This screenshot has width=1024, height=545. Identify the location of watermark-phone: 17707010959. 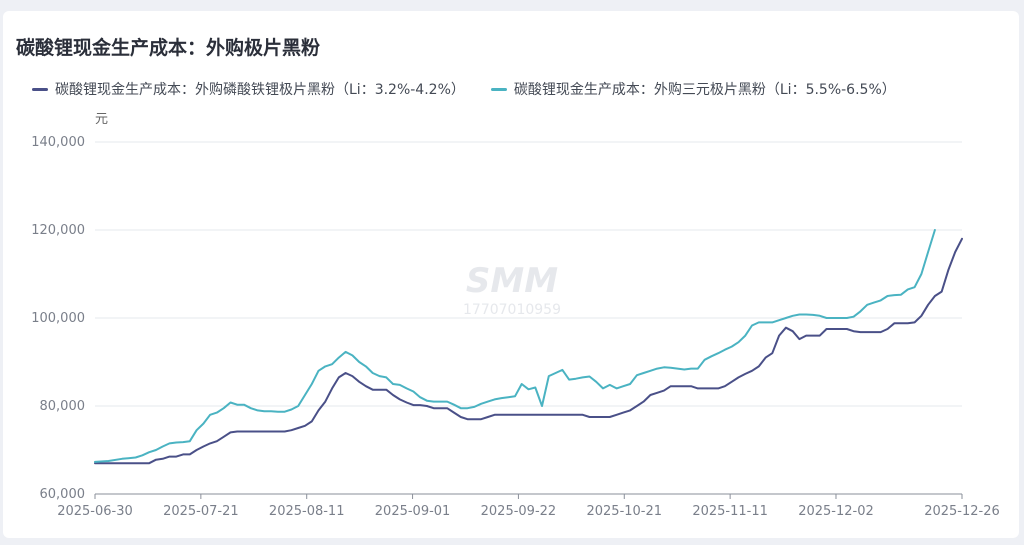
(512, 310).